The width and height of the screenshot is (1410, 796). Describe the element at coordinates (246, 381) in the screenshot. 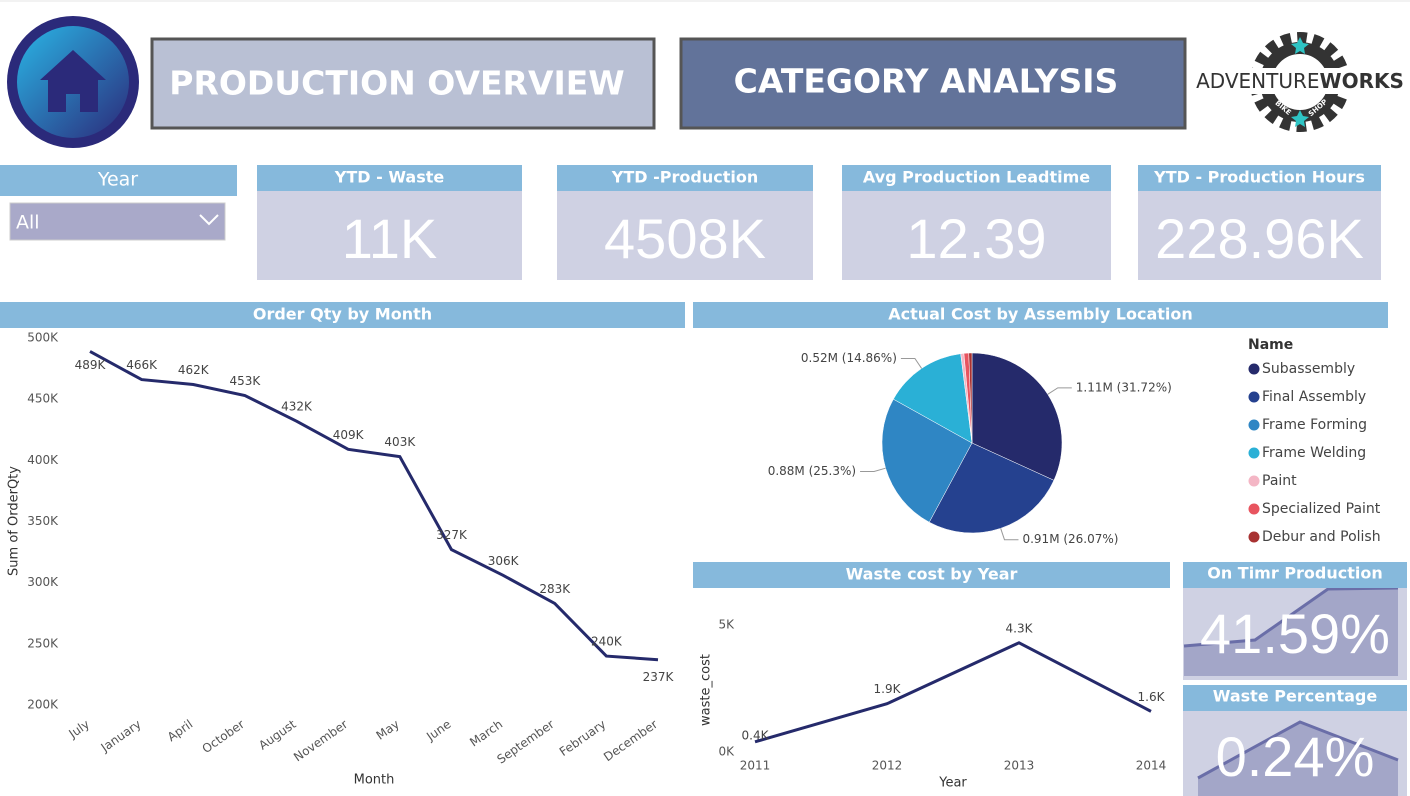

I see `data-label: 453K` at that location.